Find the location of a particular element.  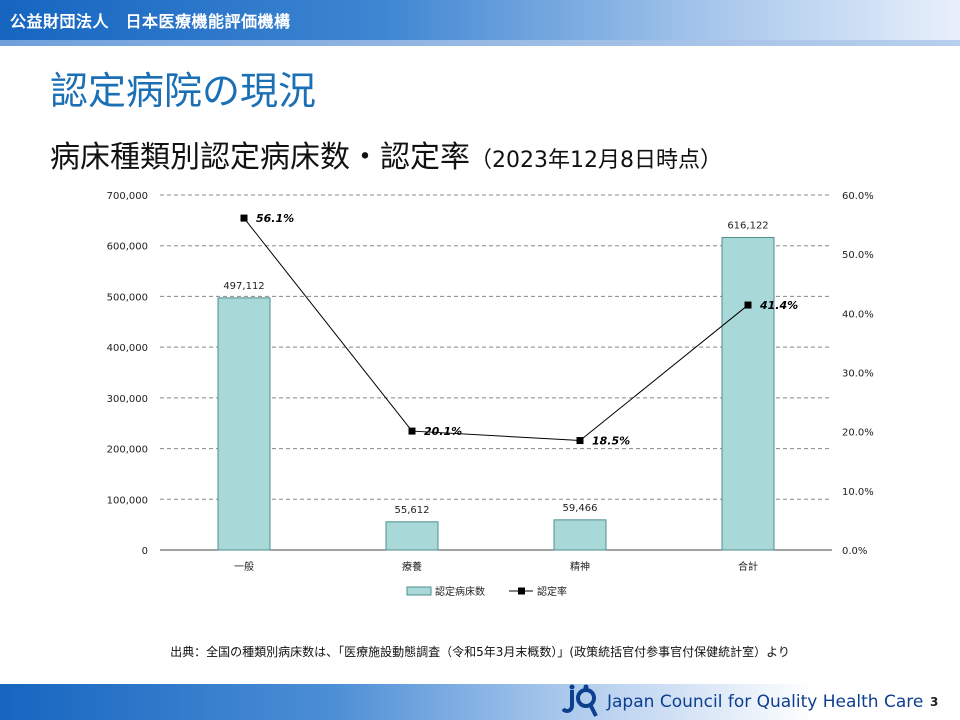

y-right-tick-label: 20.0% is located at coordinates (858, 433).